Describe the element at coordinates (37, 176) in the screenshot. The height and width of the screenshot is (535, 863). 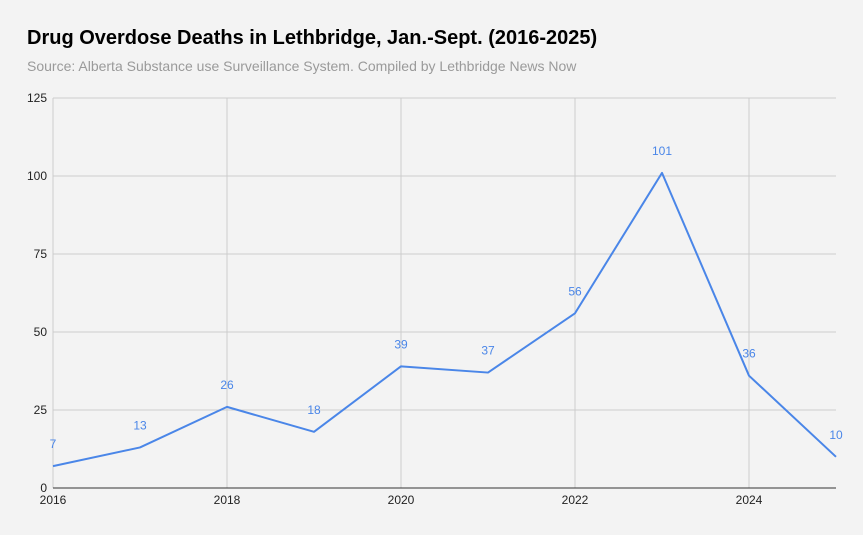
I see `y-tick-label: 100` at that location.